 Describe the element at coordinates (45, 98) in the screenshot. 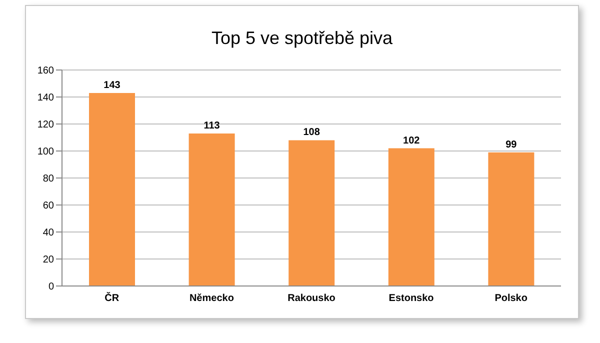

I see `y-tick-label: 140` at that location.